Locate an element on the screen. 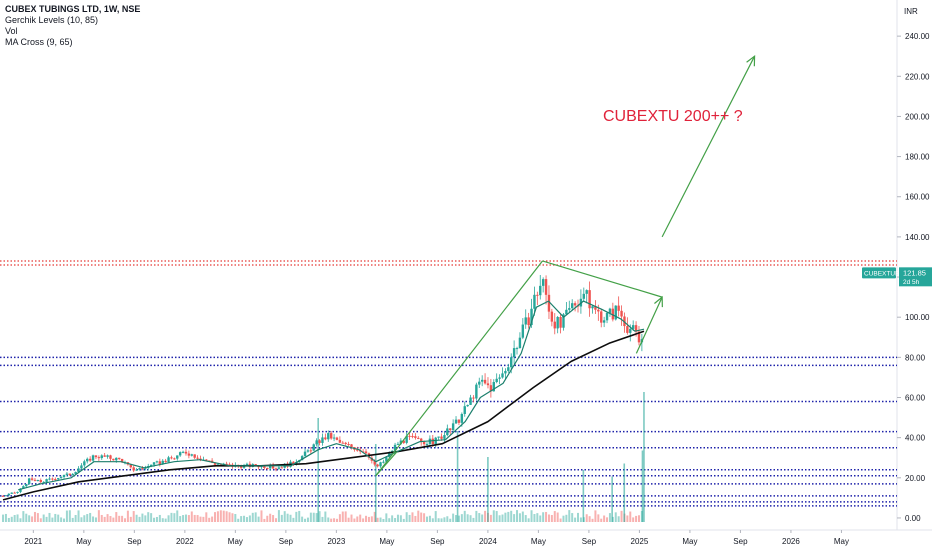 The height and width of the screenshot is (555, 932). indicator-ma-cross: MA Cross (9, 65) is located at coordinates (39, 42).